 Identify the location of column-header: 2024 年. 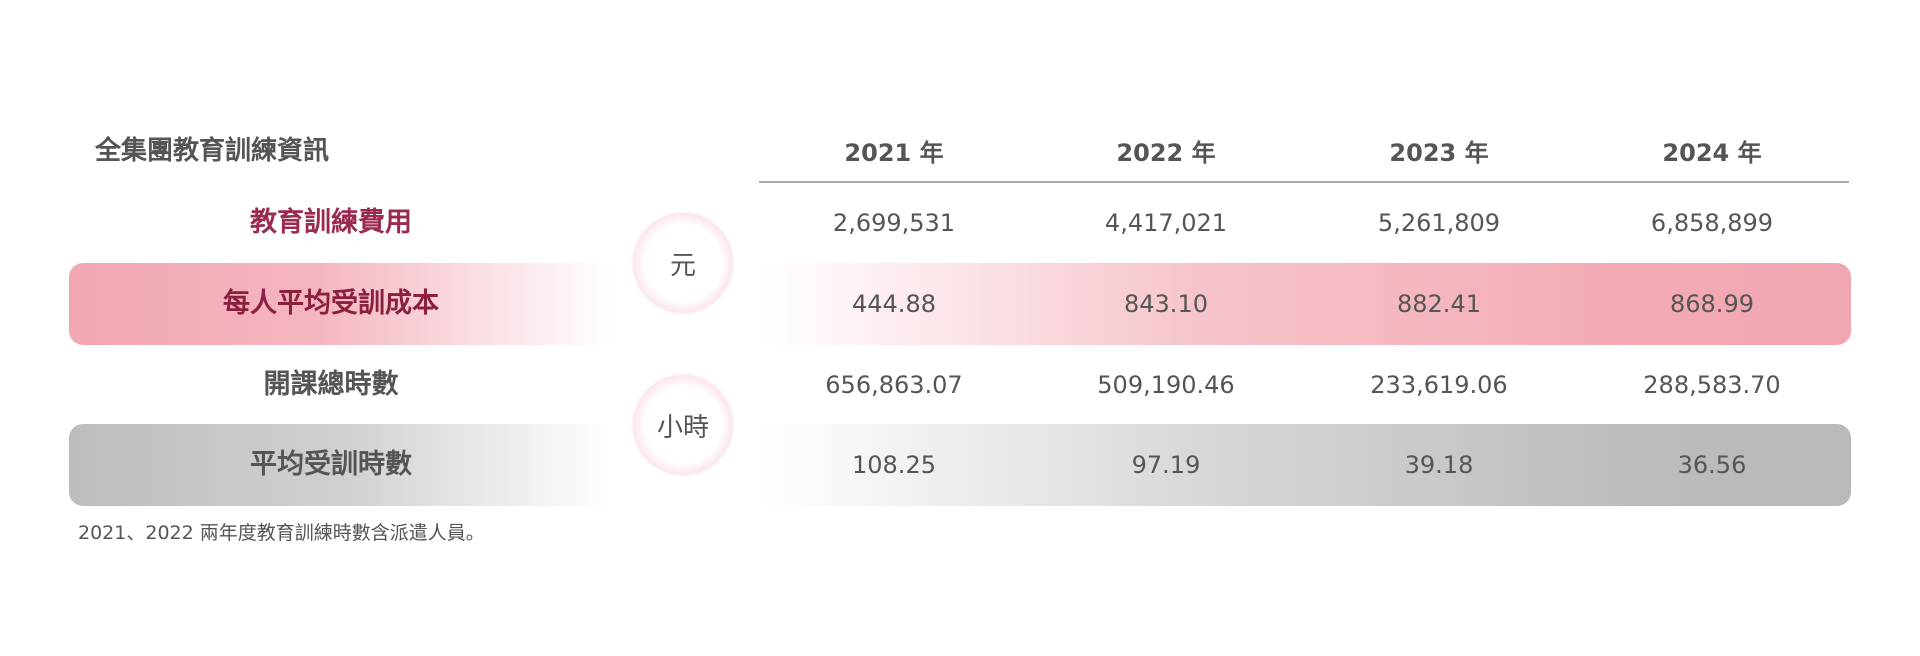
(1712, 153).